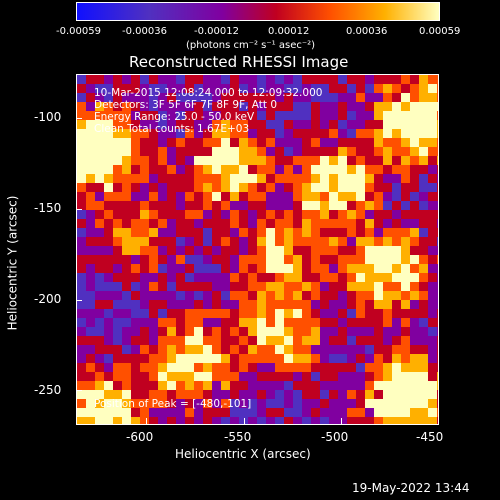 The image size is (500, 500). What do you see at coordinates (289, 31) in the screenshot?
I see `colorbar-tick-label: 0.00012` at bounding box center [289, 31].